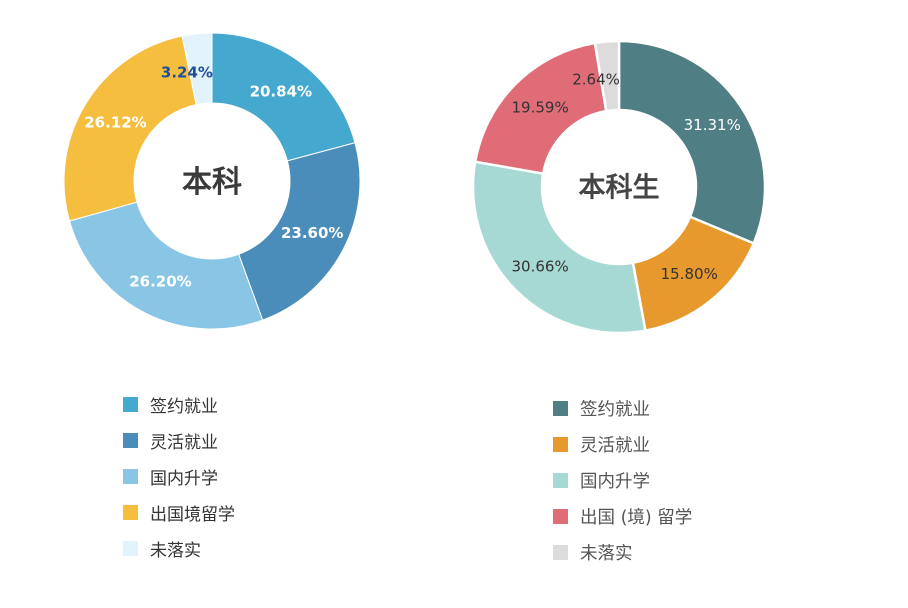  Describe the element at coordinates (559, 247) in the screenshot. I see `right-slice-domestic-study` at that location.